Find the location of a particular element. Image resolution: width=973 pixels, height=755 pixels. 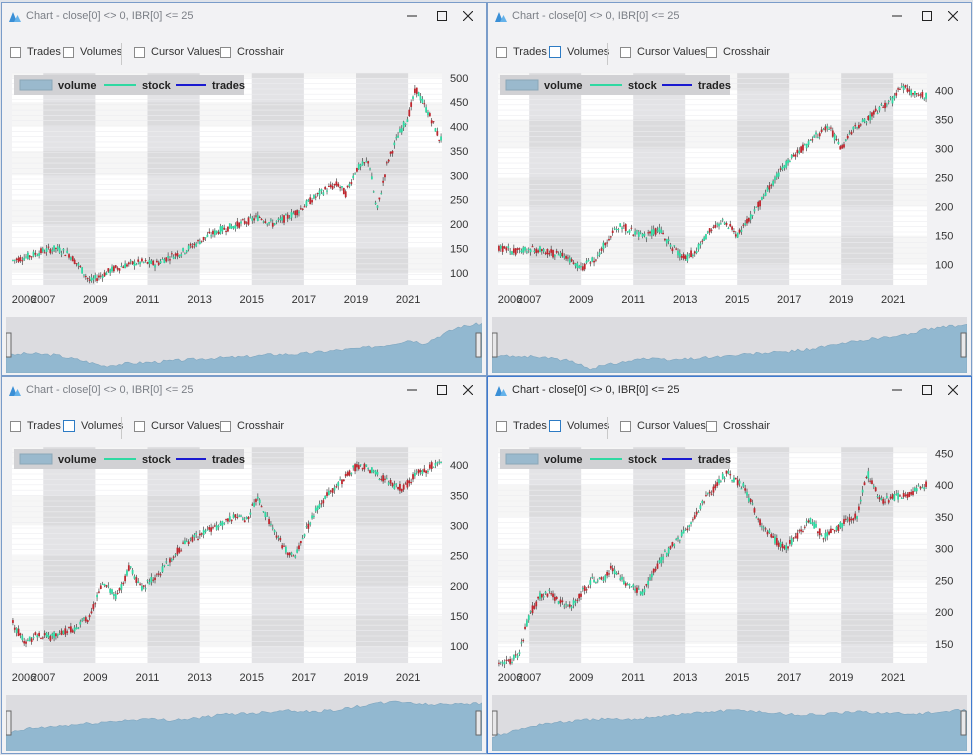

crosshair-label: Crosshair is located at coordinates (747, 426).